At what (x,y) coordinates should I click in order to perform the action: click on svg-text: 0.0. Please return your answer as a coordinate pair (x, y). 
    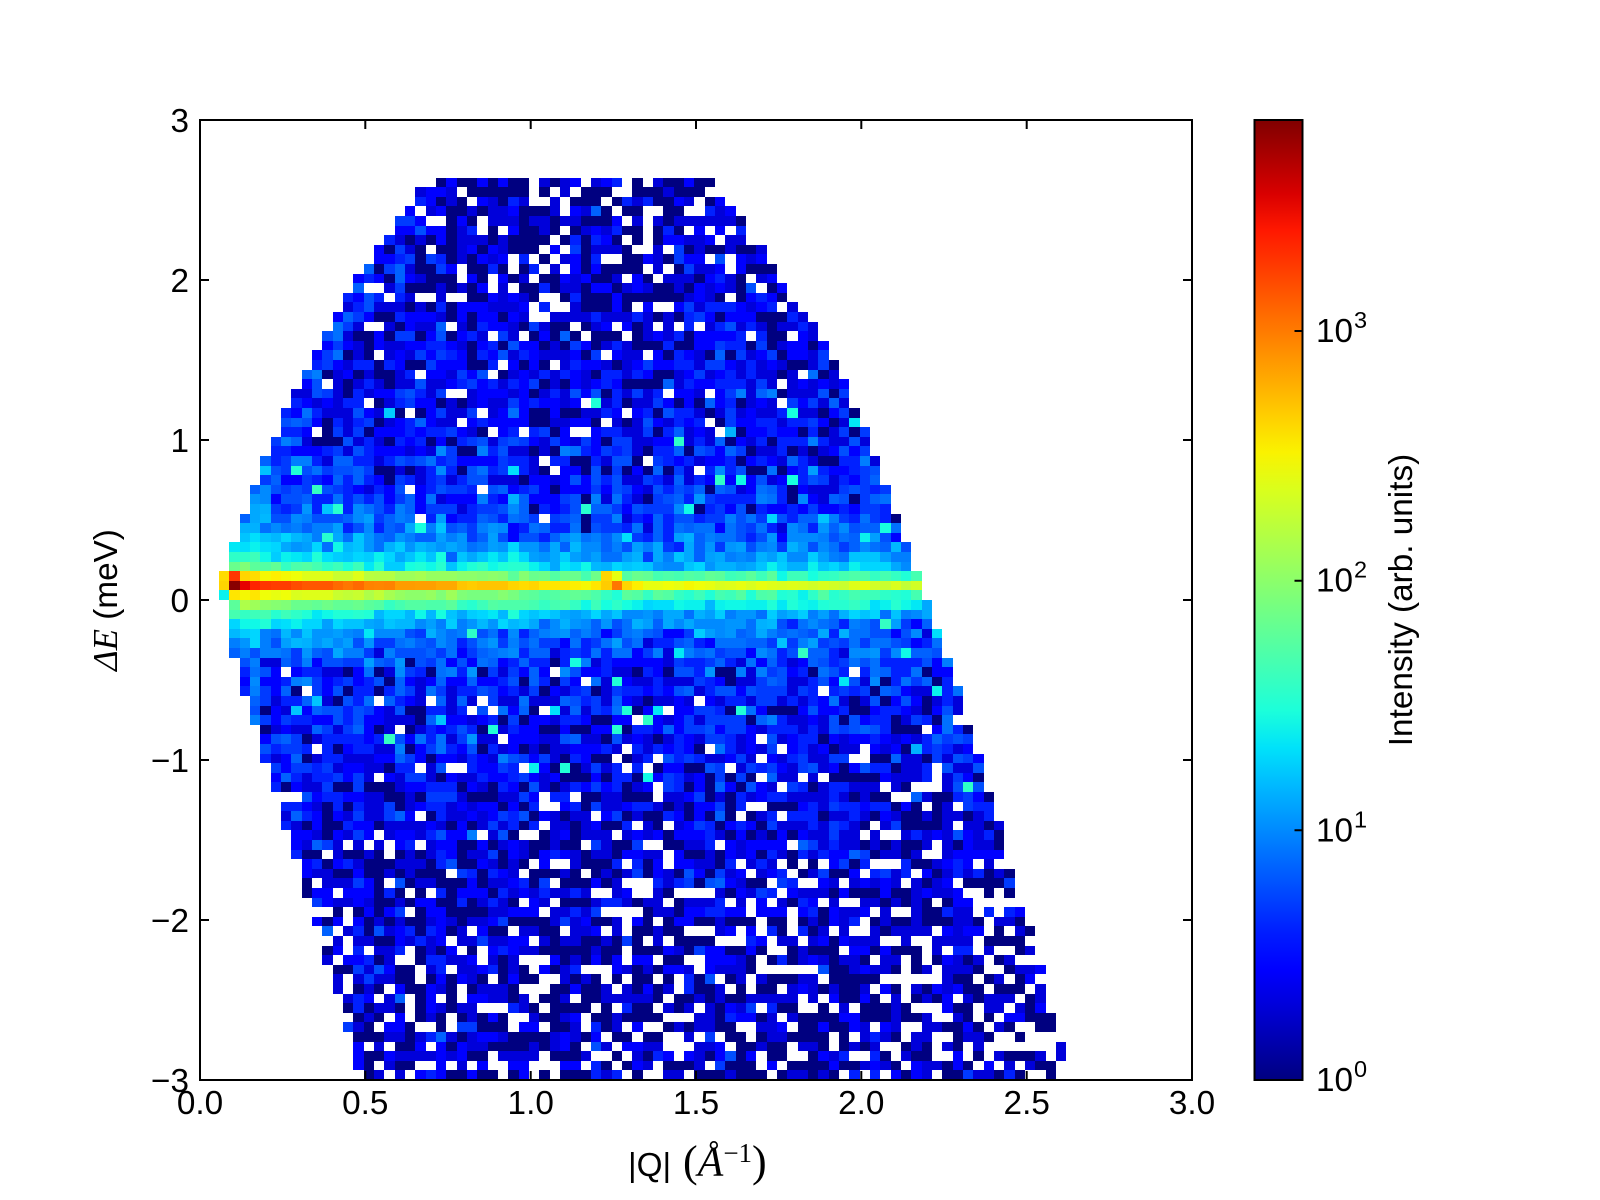
    Looking at the image, I should click on (200, 1103).